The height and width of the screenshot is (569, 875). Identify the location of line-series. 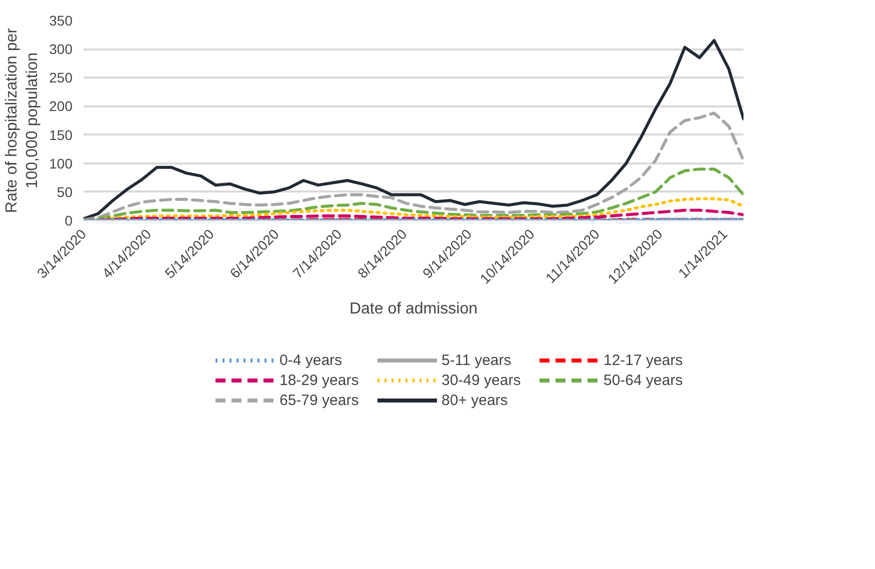
(414, 194).